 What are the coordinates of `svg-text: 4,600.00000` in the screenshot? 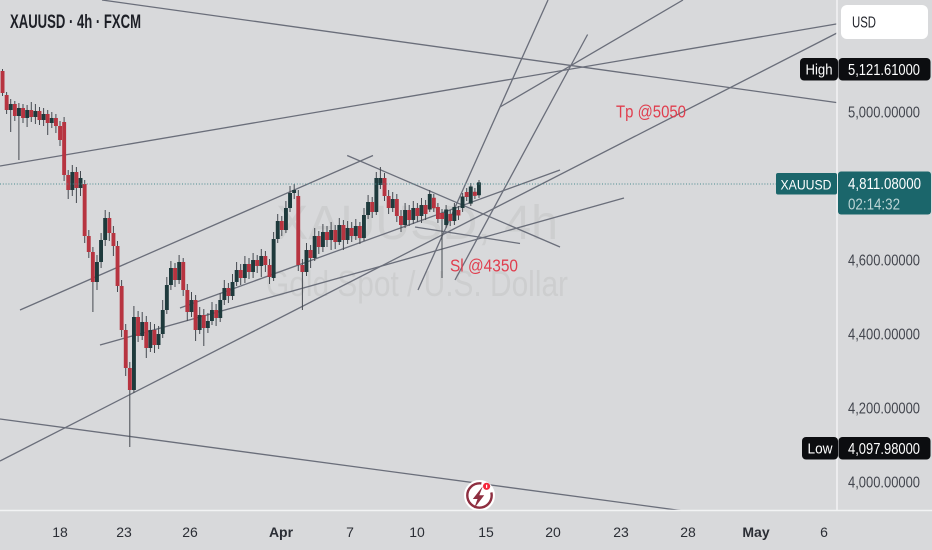 It's located at (884, 261).